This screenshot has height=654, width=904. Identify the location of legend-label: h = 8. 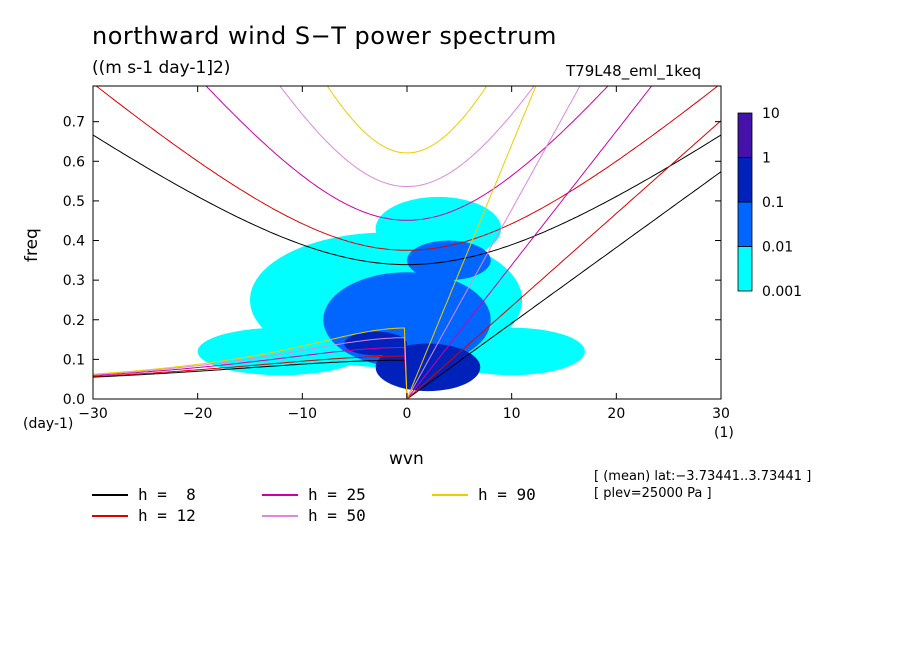
(167, 494).